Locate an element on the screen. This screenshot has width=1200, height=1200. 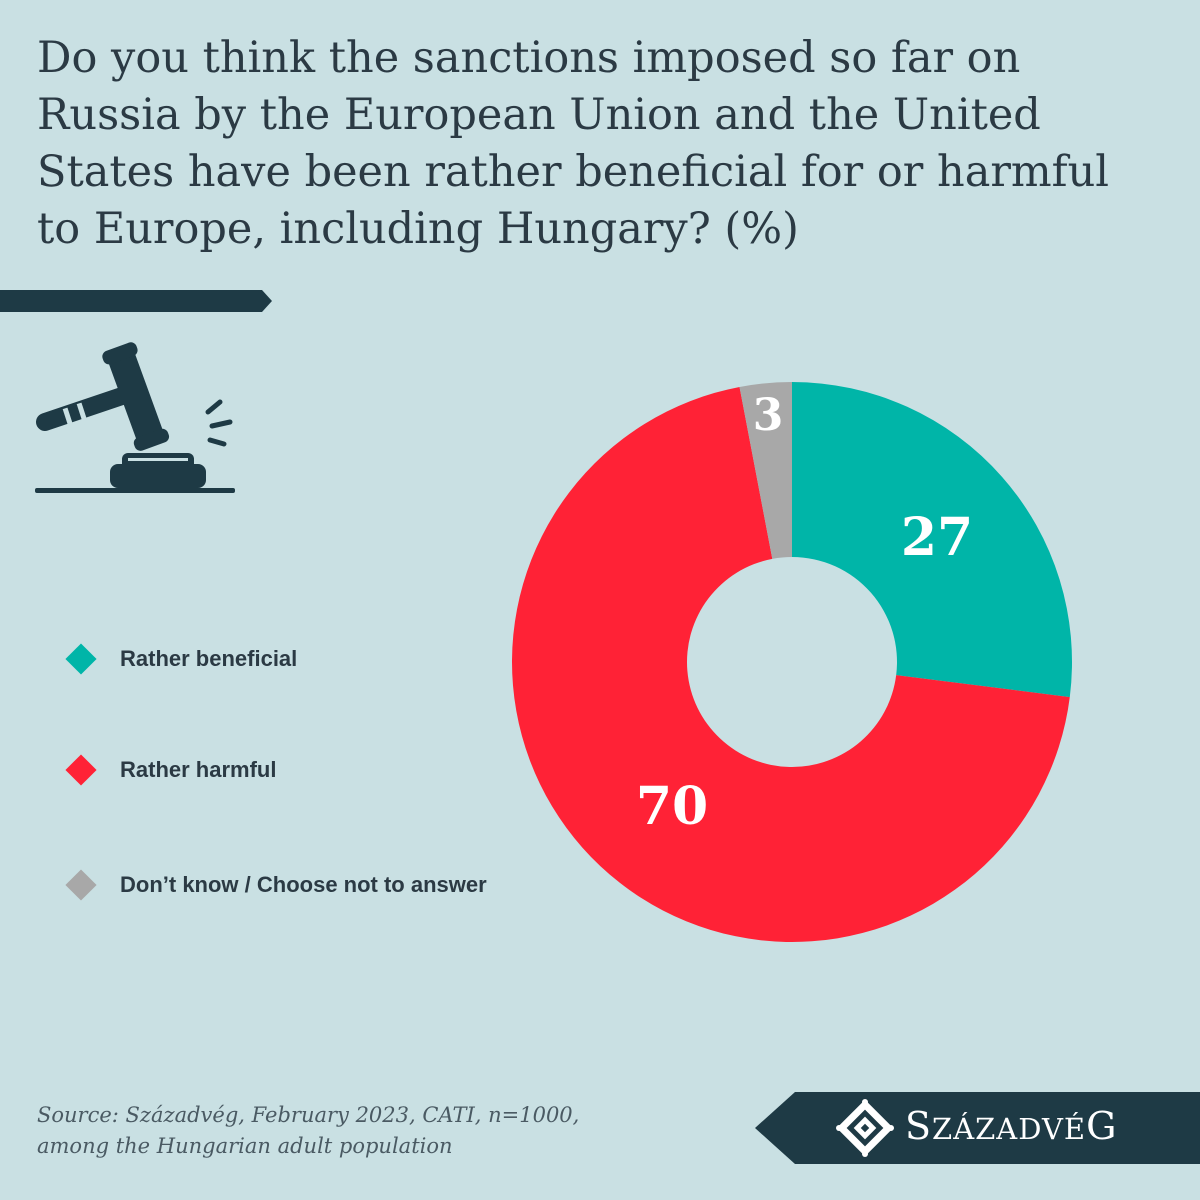
data-label-dont-know: 3 is located at coordinates (768, 415).